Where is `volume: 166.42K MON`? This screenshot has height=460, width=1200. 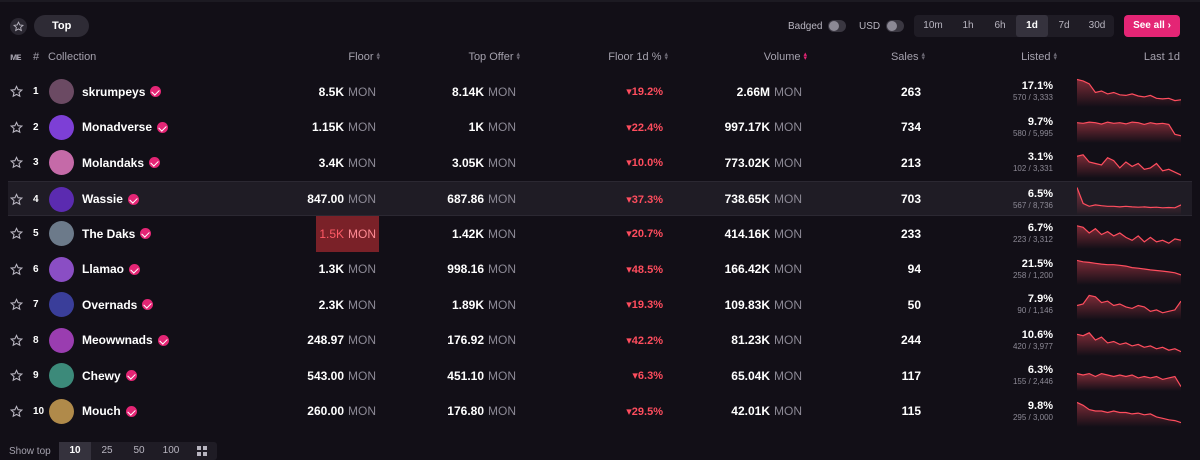
volume: 166.42K MON is located at coordinates (763, 270).